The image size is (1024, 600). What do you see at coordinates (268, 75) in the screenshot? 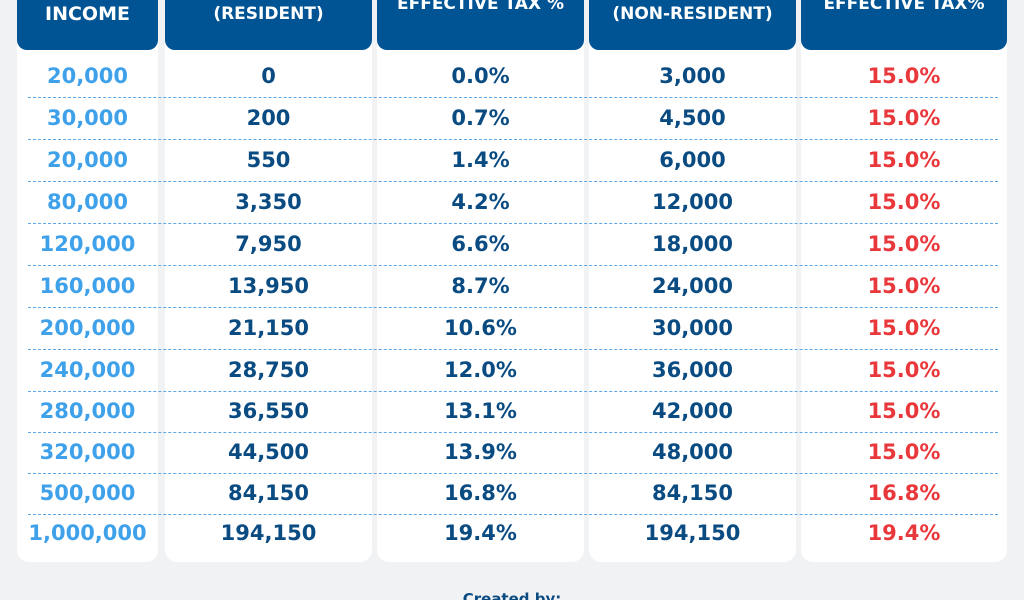
I see `cell-resident-tax: 0` at bounding box center [268, 75].